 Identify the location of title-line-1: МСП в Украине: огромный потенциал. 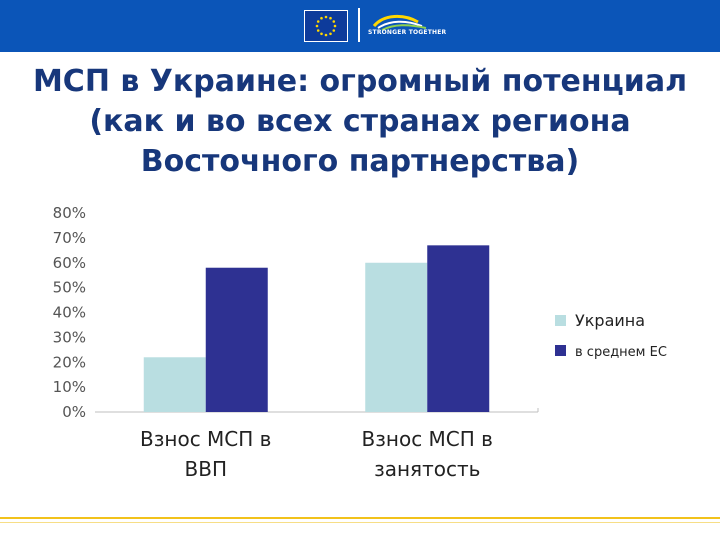
(360, 81).